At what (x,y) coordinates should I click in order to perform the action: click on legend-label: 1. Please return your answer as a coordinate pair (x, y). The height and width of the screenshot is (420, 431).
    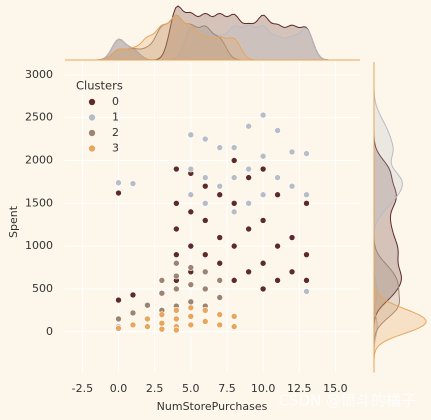
    Looking at the image, I should click on (115, 117).